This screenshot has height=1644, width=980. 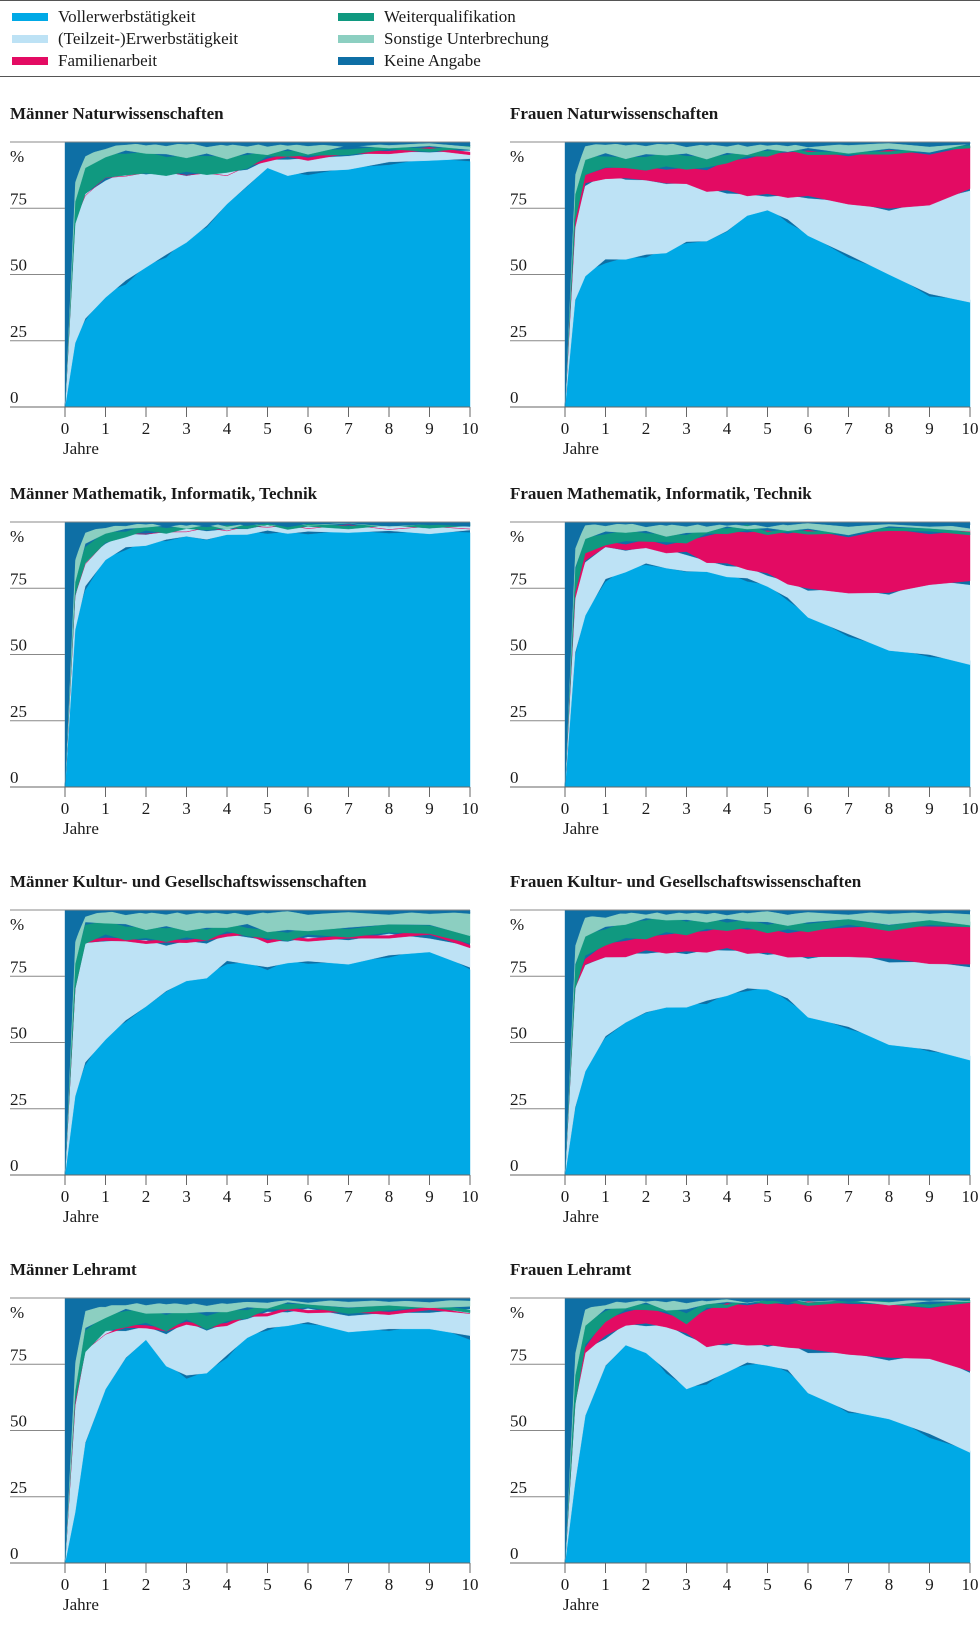 I want to click on legend-swatch-teilzeit, so click(x=30, y=39).